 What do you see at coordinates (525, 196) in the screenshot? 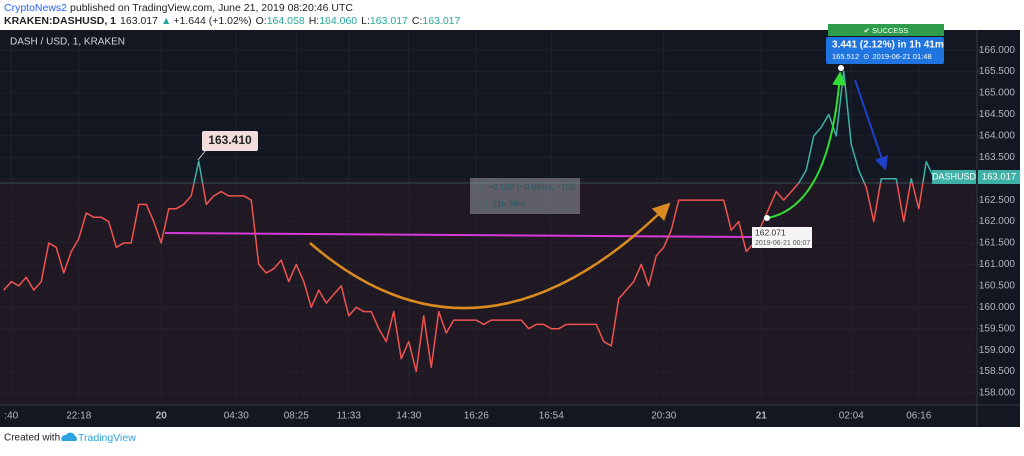
I see `measure-box` at bounding box center [525, 196].